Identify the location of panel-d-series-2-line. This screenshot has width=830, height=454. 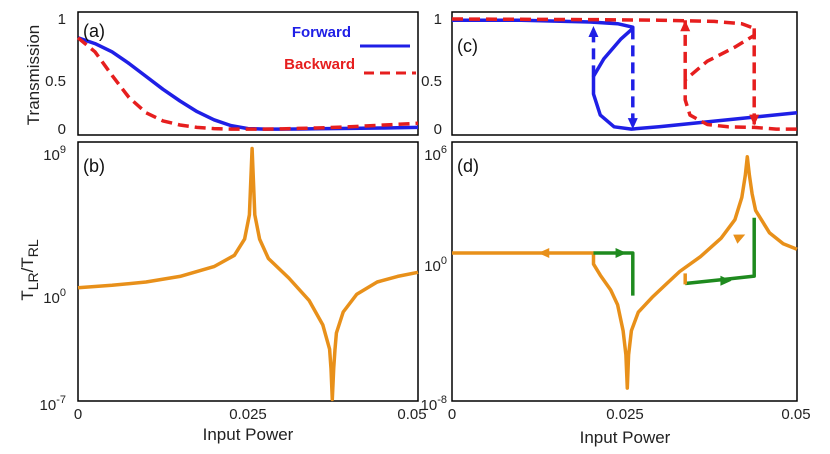
(720, 251).